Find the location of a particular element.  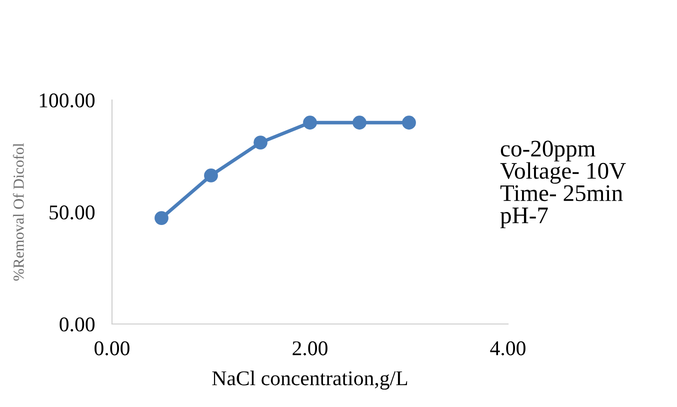

annotation: co-20ppm Voltage- 10V Time- 25min pH-7 is located at coordinates (563, 184).